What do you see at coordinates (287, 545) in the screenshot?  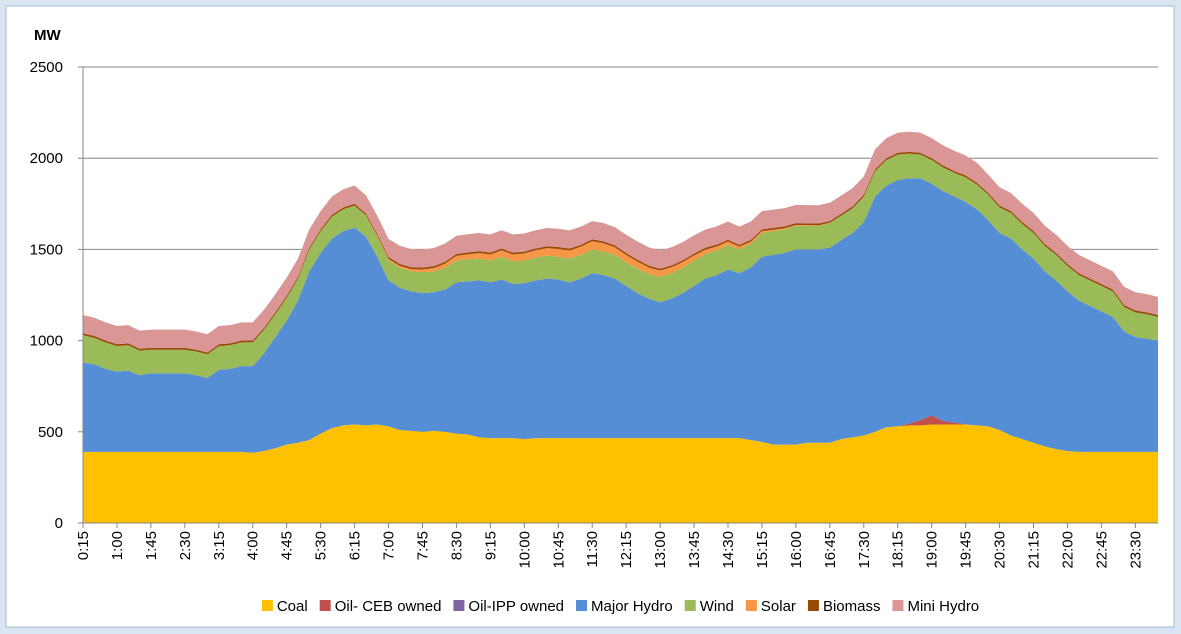 I see `x-tick-label: 4:45` at bounding box center [287, 545].